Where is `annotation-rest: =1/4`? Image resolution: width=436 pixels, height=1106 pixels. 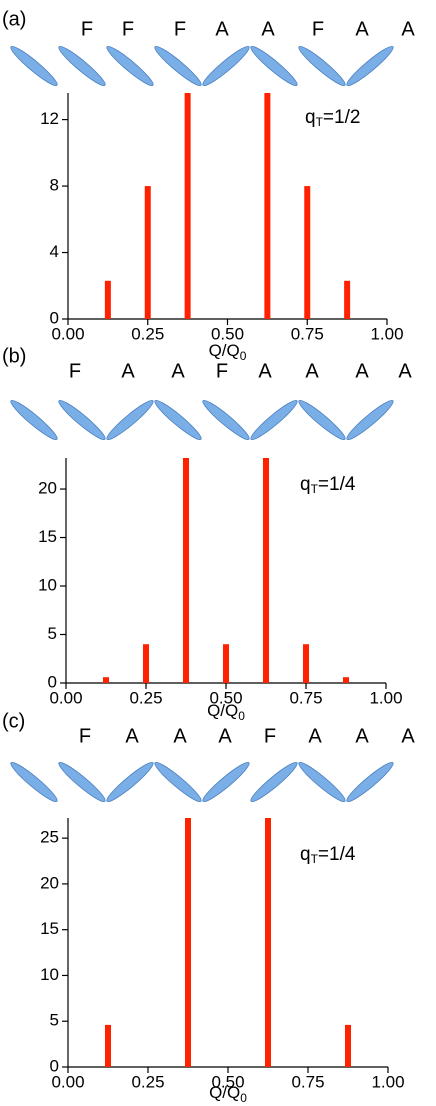
annotation-rest: =1/4 is located at coordinates (337, 854).